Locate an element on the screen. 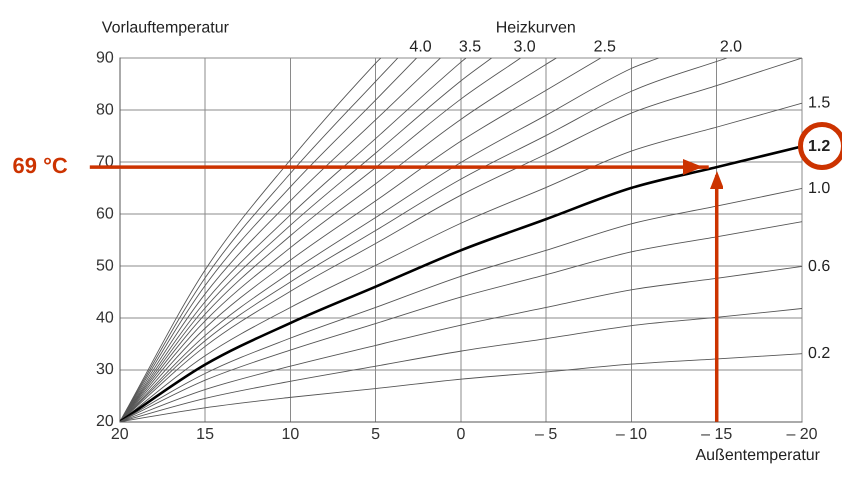 The image size is (842, 477). ref-line-label: 69 °C is located at coordinates (40, 165).